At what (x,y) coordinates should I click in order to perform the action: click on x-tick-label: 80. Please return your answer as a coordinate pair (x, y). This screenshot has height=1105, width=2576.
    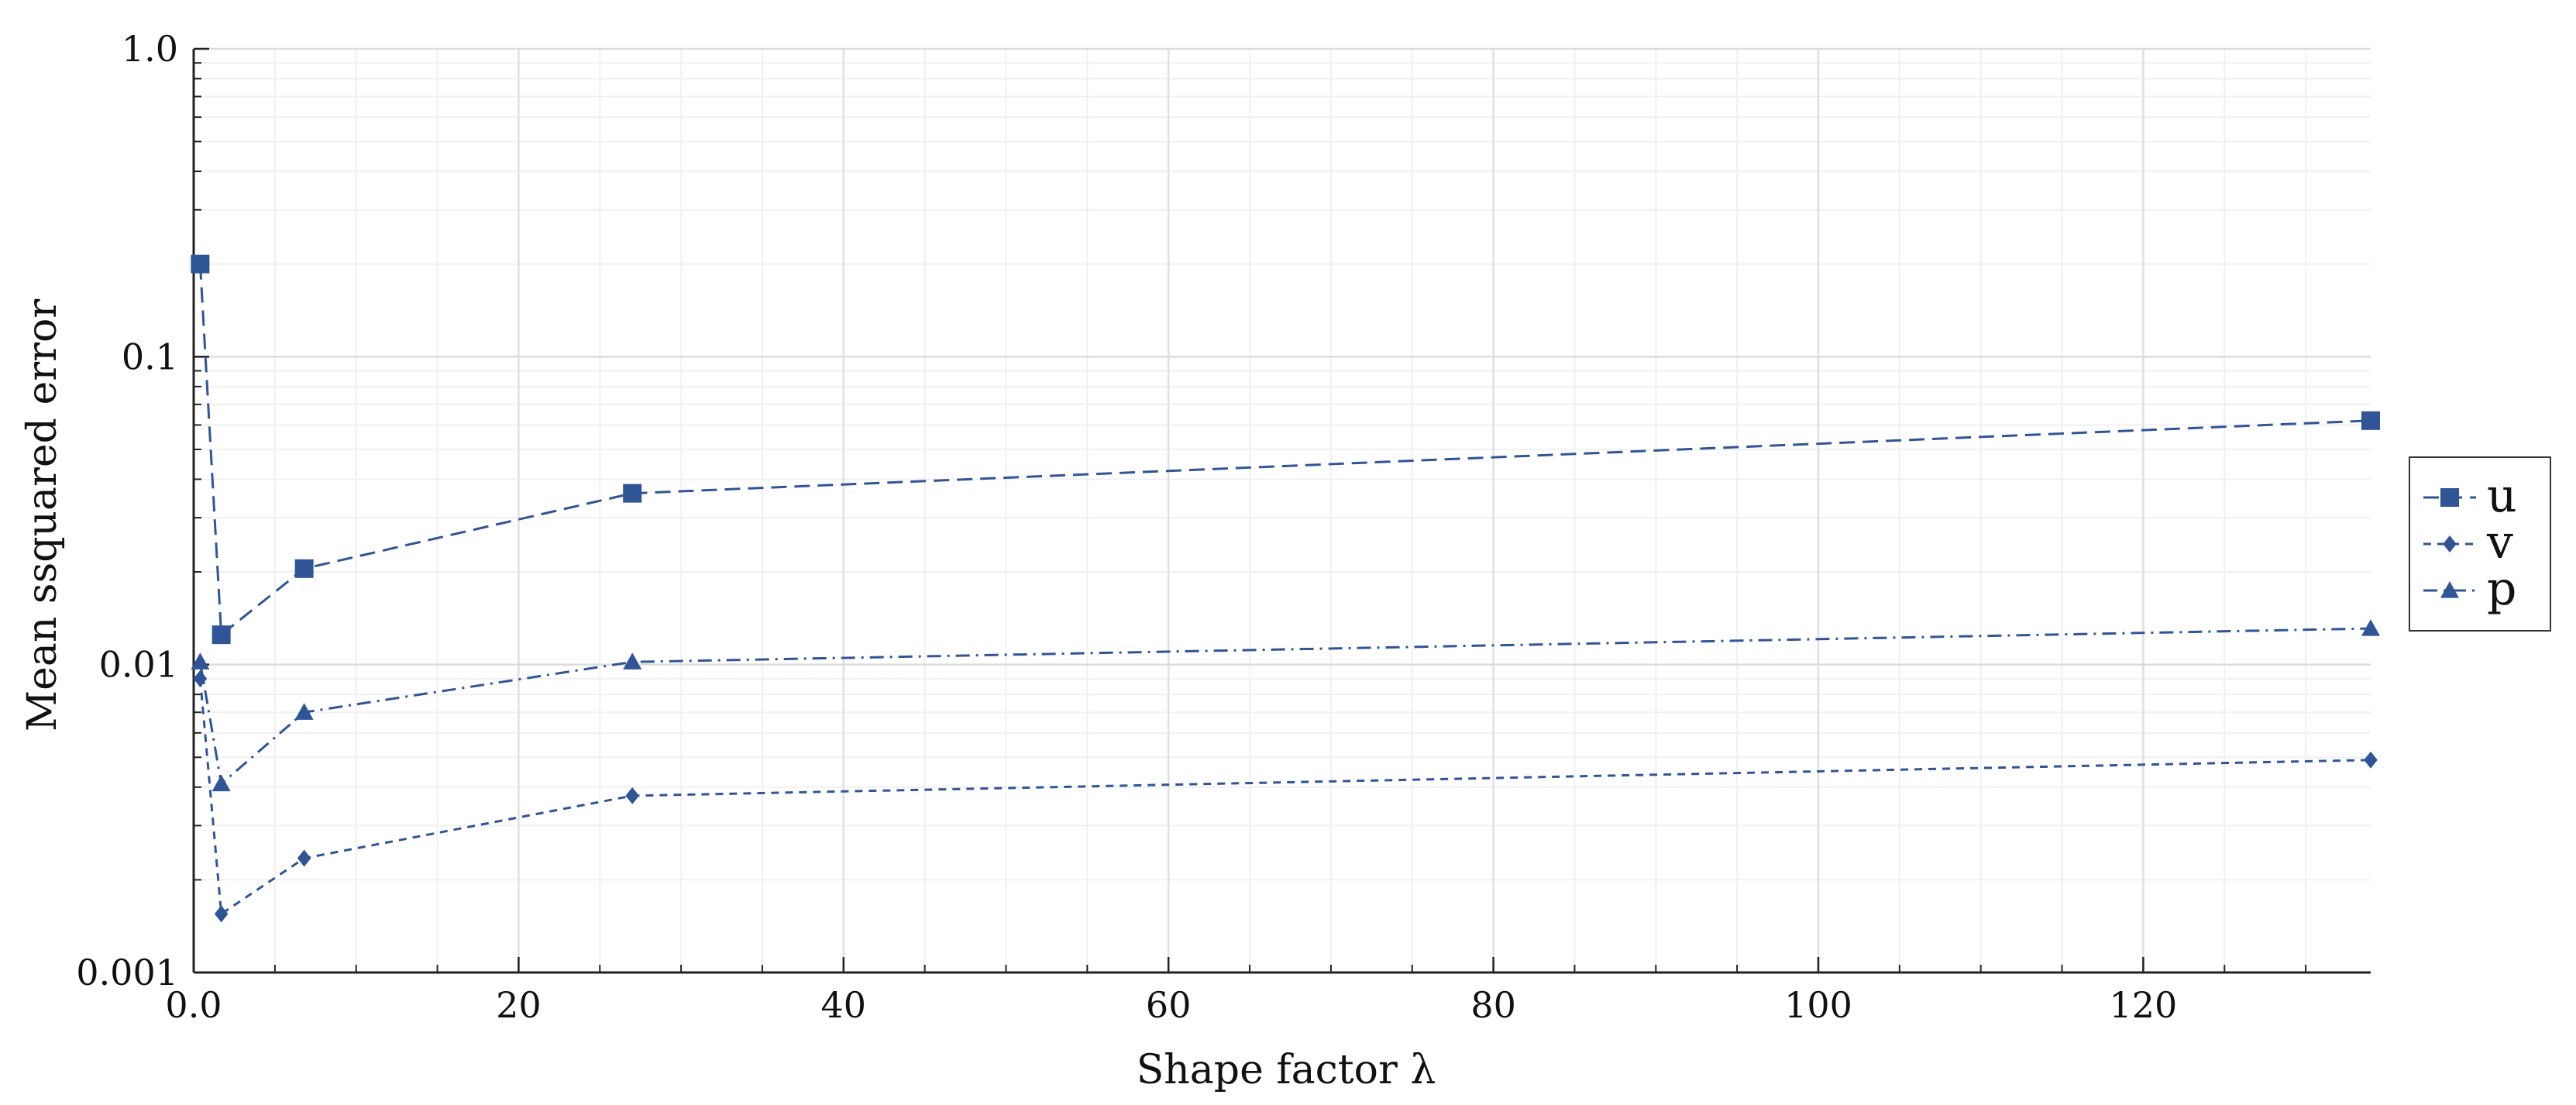
    Looking at the image, I should click on (1493, 1005).